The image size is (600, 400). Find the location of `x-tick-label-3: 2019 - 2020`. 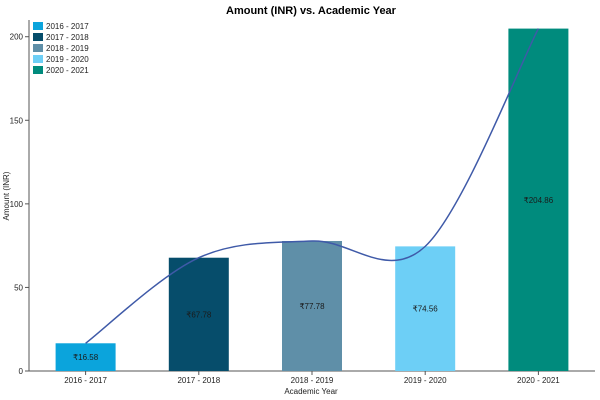

x-tick-label-3: 2019 - 2020 is located at coordinates (425, 380).